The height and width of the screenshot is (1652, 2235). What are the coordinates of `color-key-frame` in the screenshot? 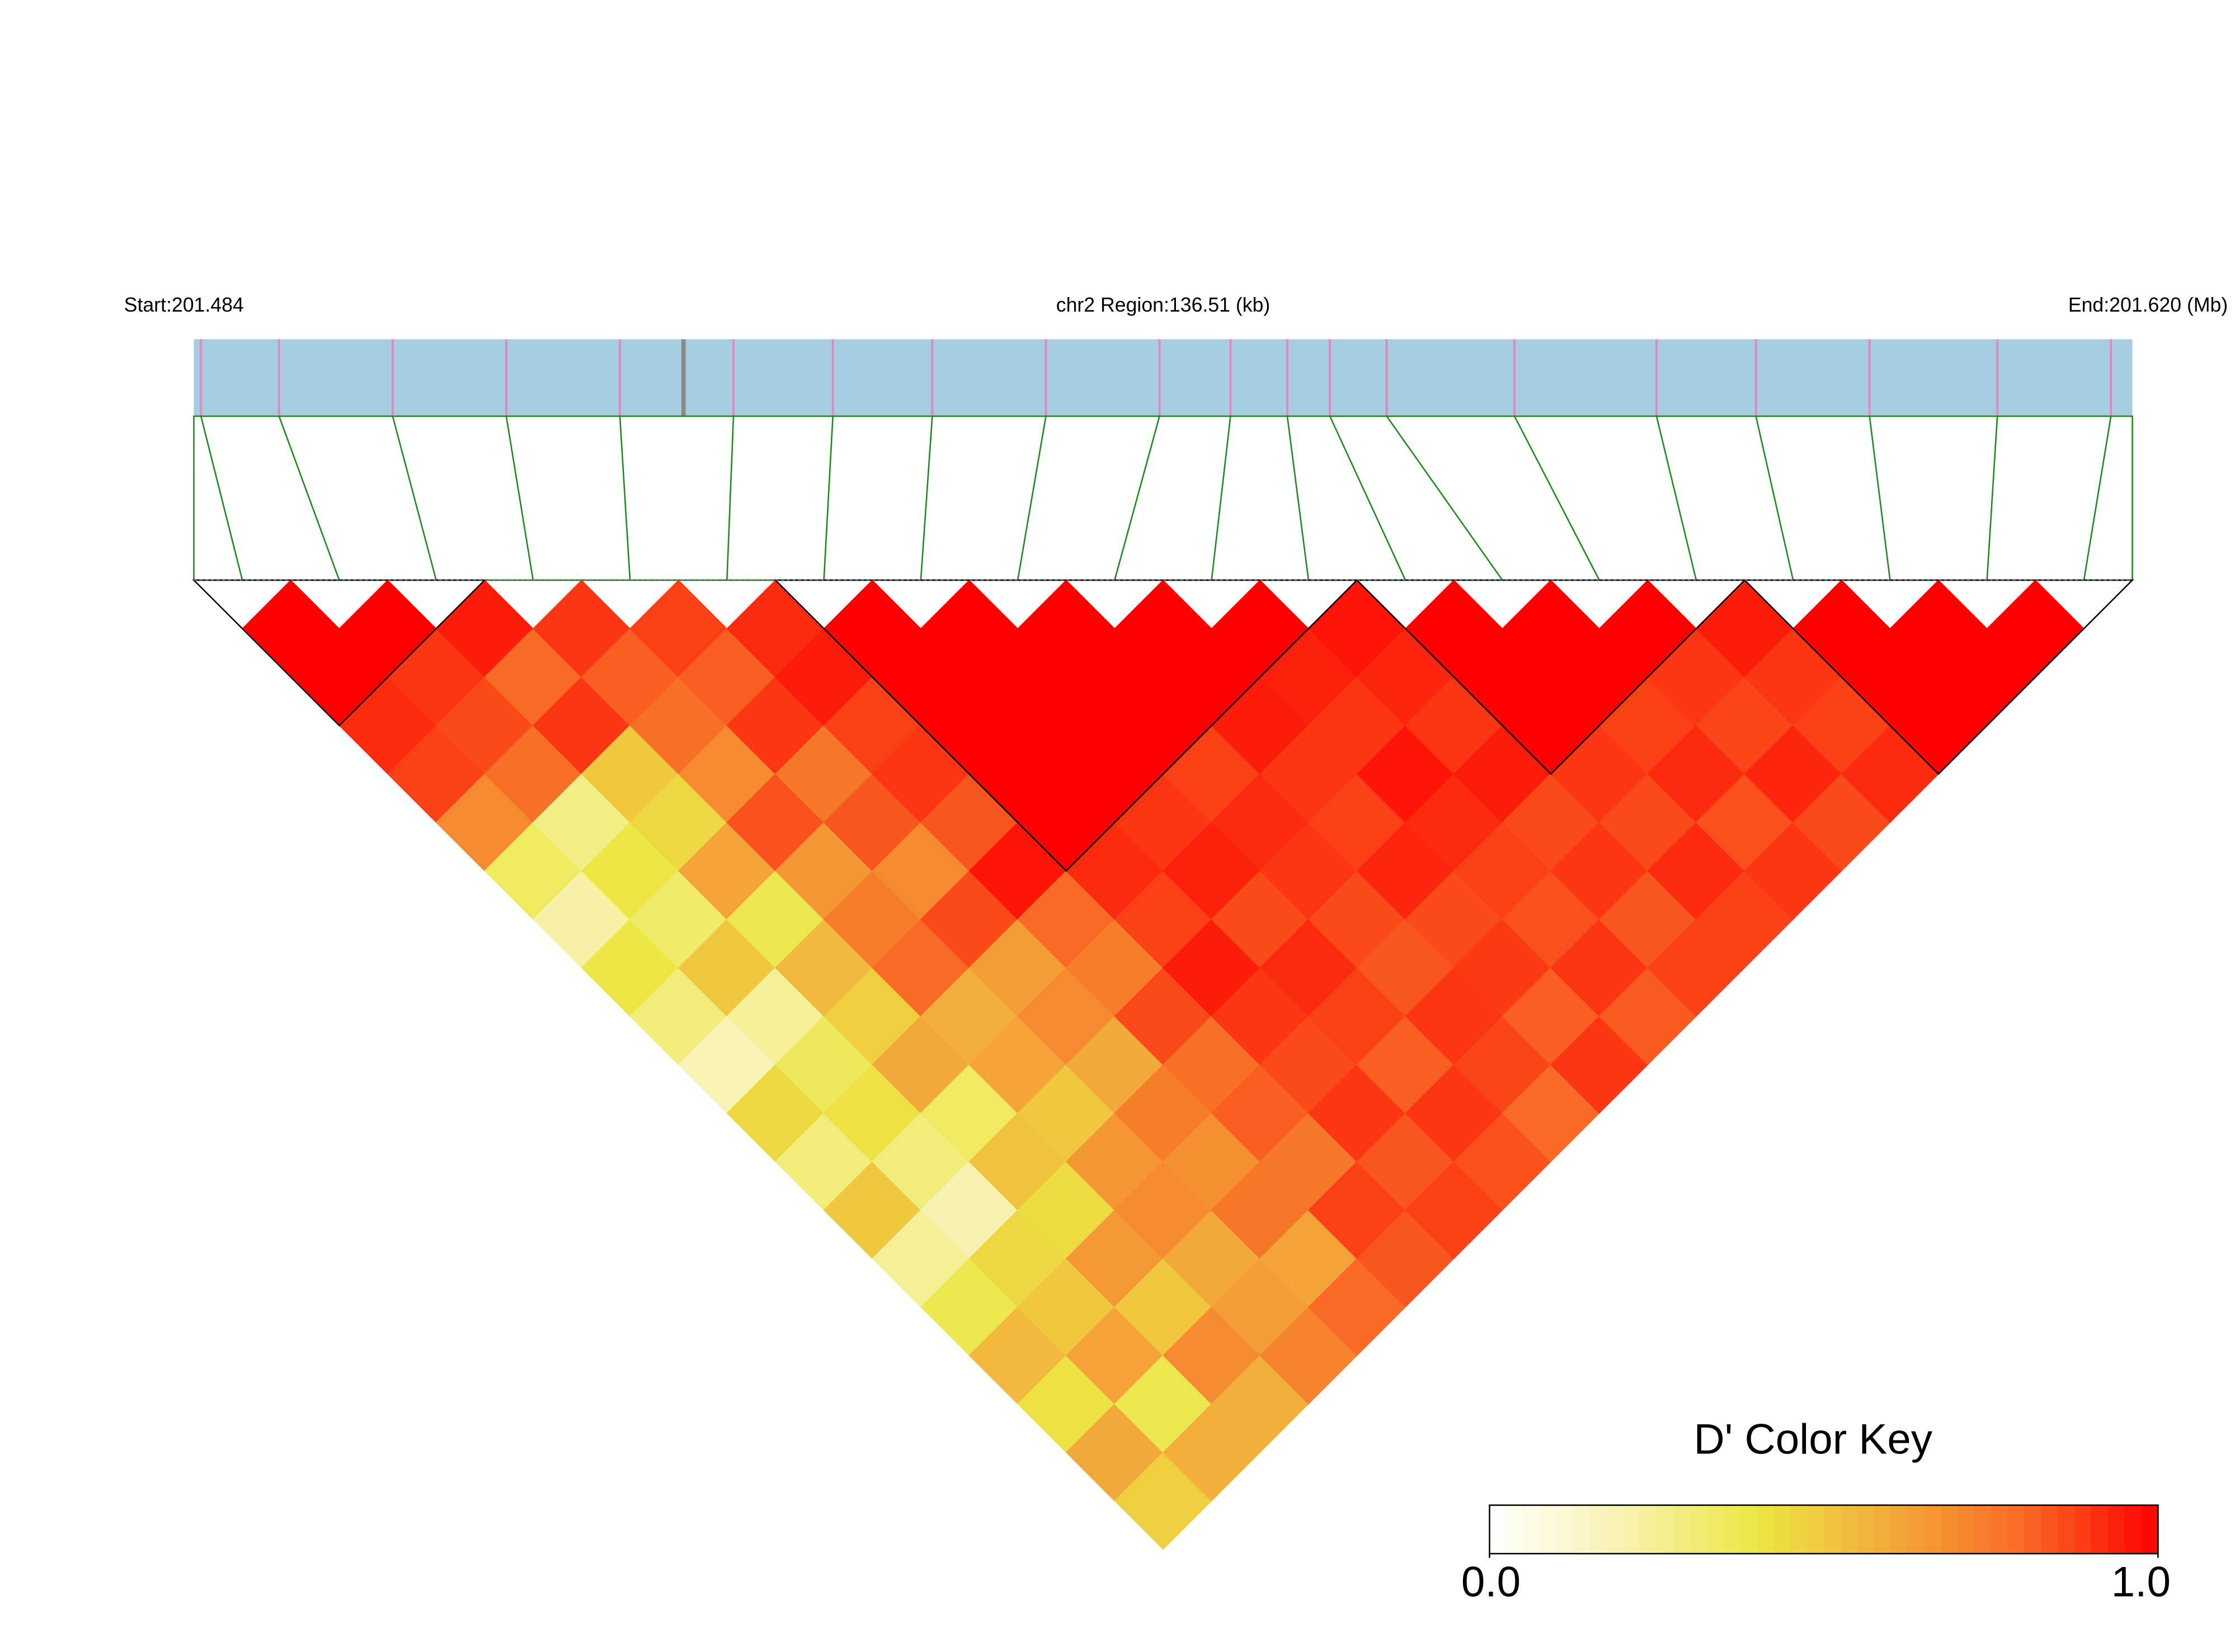 It's located at (1824, 1529).